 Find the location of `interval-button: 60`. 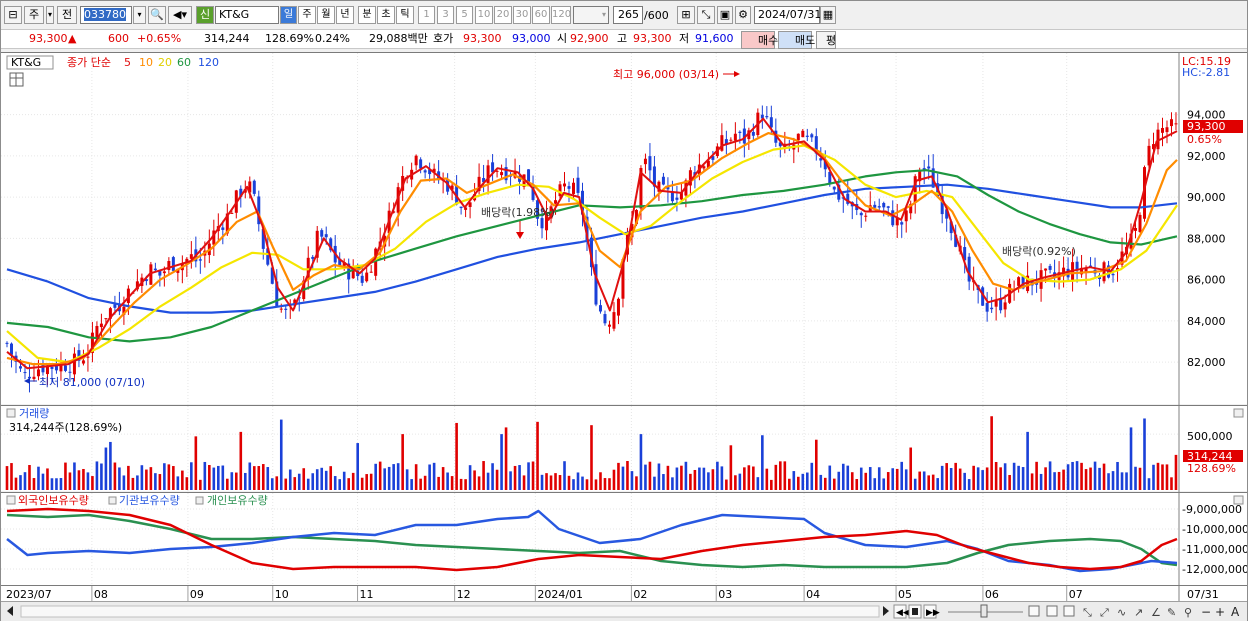

interval-button: 60 is located at coordinates (541, 15).